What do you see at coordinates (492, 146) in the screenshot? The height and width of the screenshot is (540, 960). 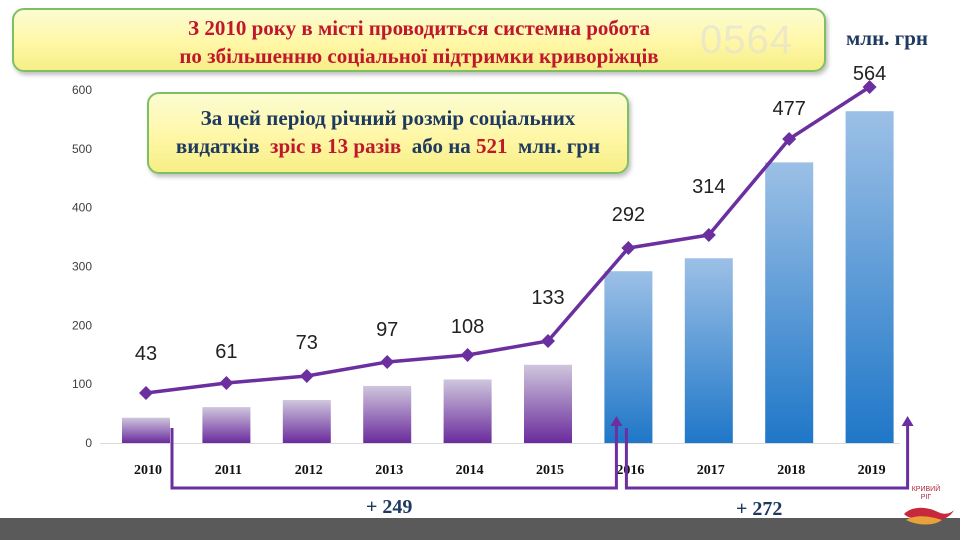 I see `info-amount: 521` at bounding box center [492, 146].